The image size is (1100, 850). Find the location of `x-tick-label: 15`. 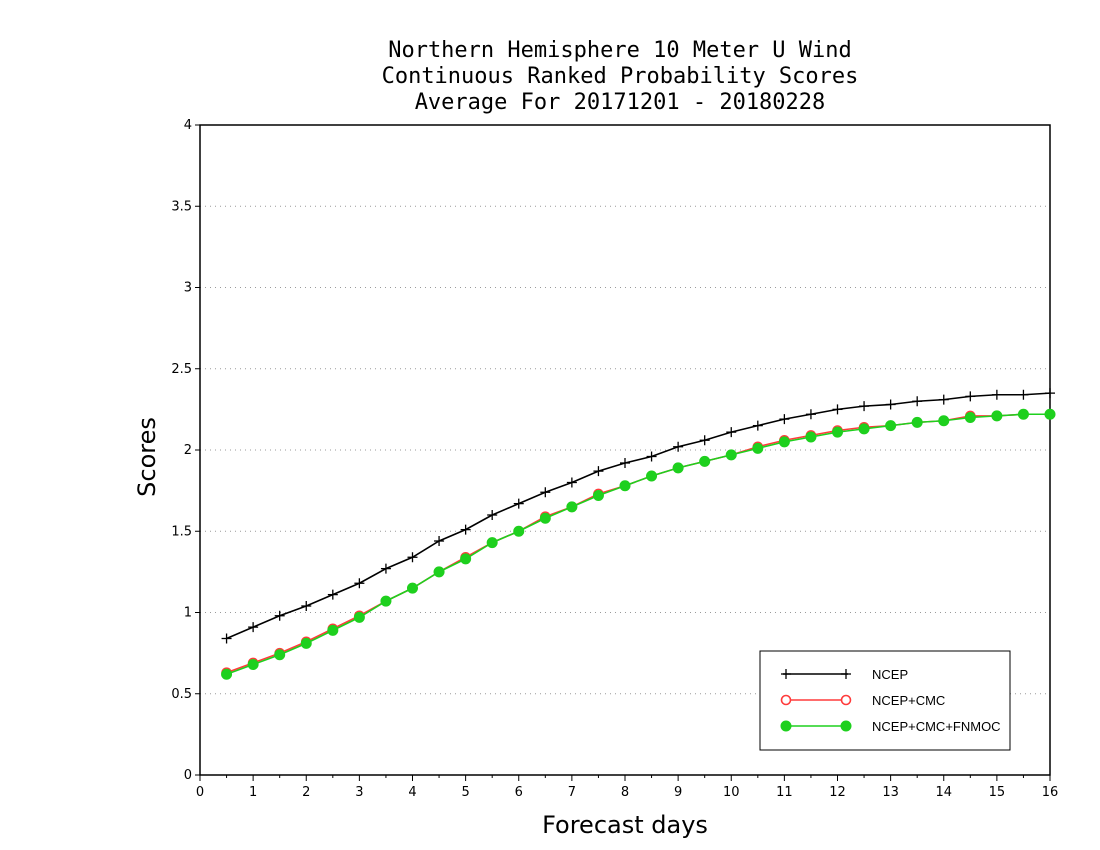

x-tick-label: 15 is located at coordinates (997, 792).